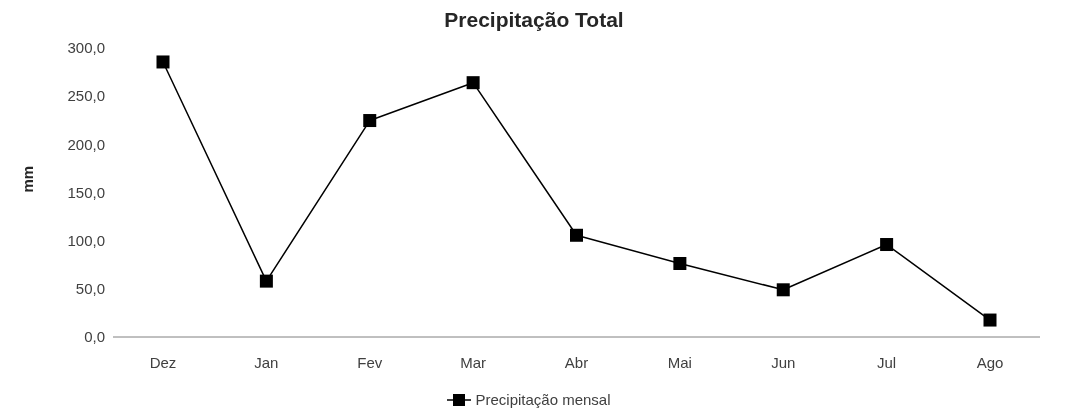  What do you see at coordinates (86, 240) in the screenshot?
I see `y-tick-label: 100,0` at bounding box center [86, 240].